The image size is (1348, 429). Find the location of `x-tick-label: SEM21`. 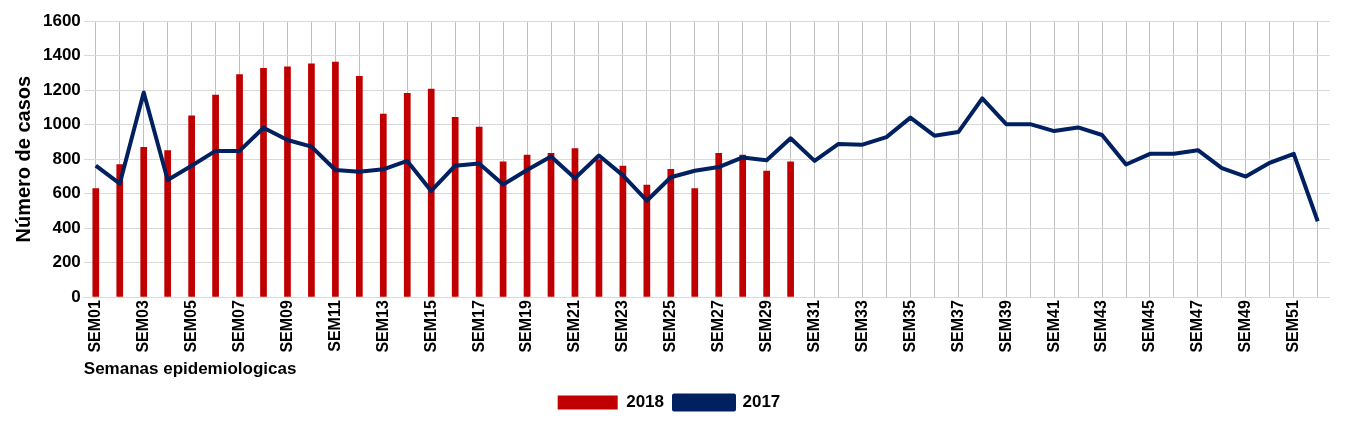

x-tick-label: SEM21 is located at coordinates (574, 326).